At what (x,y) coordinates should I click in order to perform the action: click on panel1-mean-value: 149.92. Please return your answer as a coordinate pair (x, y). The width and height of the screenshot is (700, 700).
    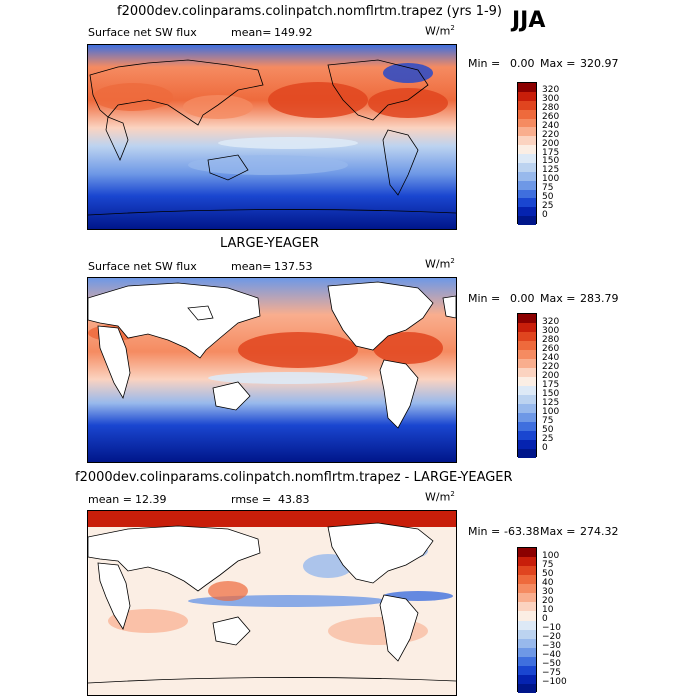
    Looking at the image, I should click on (293, 32).